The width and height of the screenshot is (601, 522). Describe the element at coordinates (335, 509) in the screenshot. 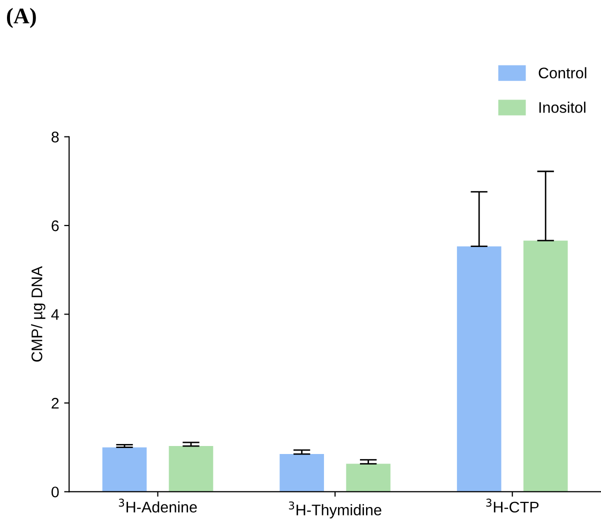

I see `x-tick-label: $^{3}$H-Thymidine` at that location.